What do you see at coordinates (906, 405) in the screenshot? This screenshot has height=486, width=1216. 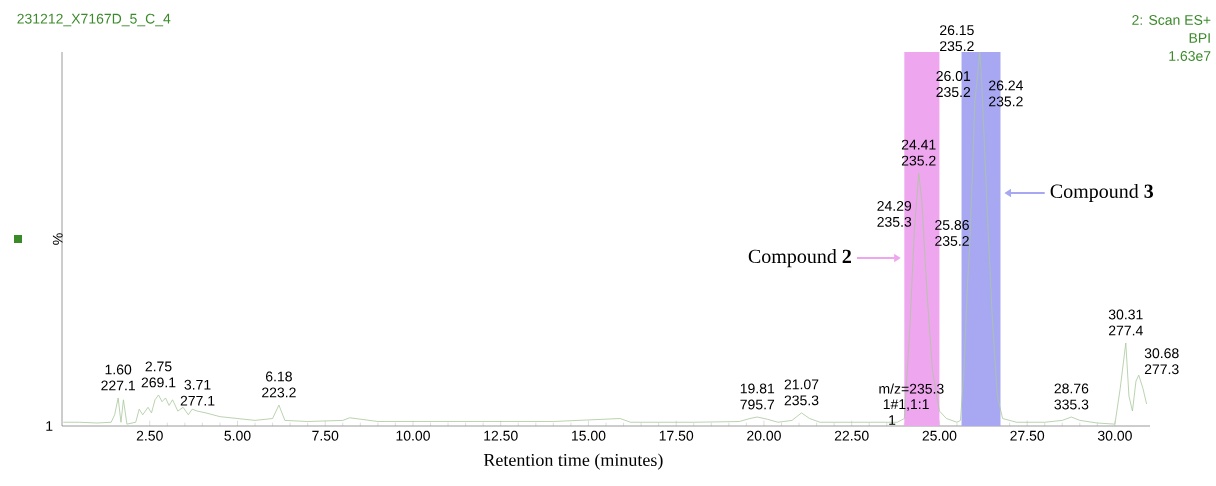 I see `annotation: 1#1,1:1` at bounding box center [906, 405].